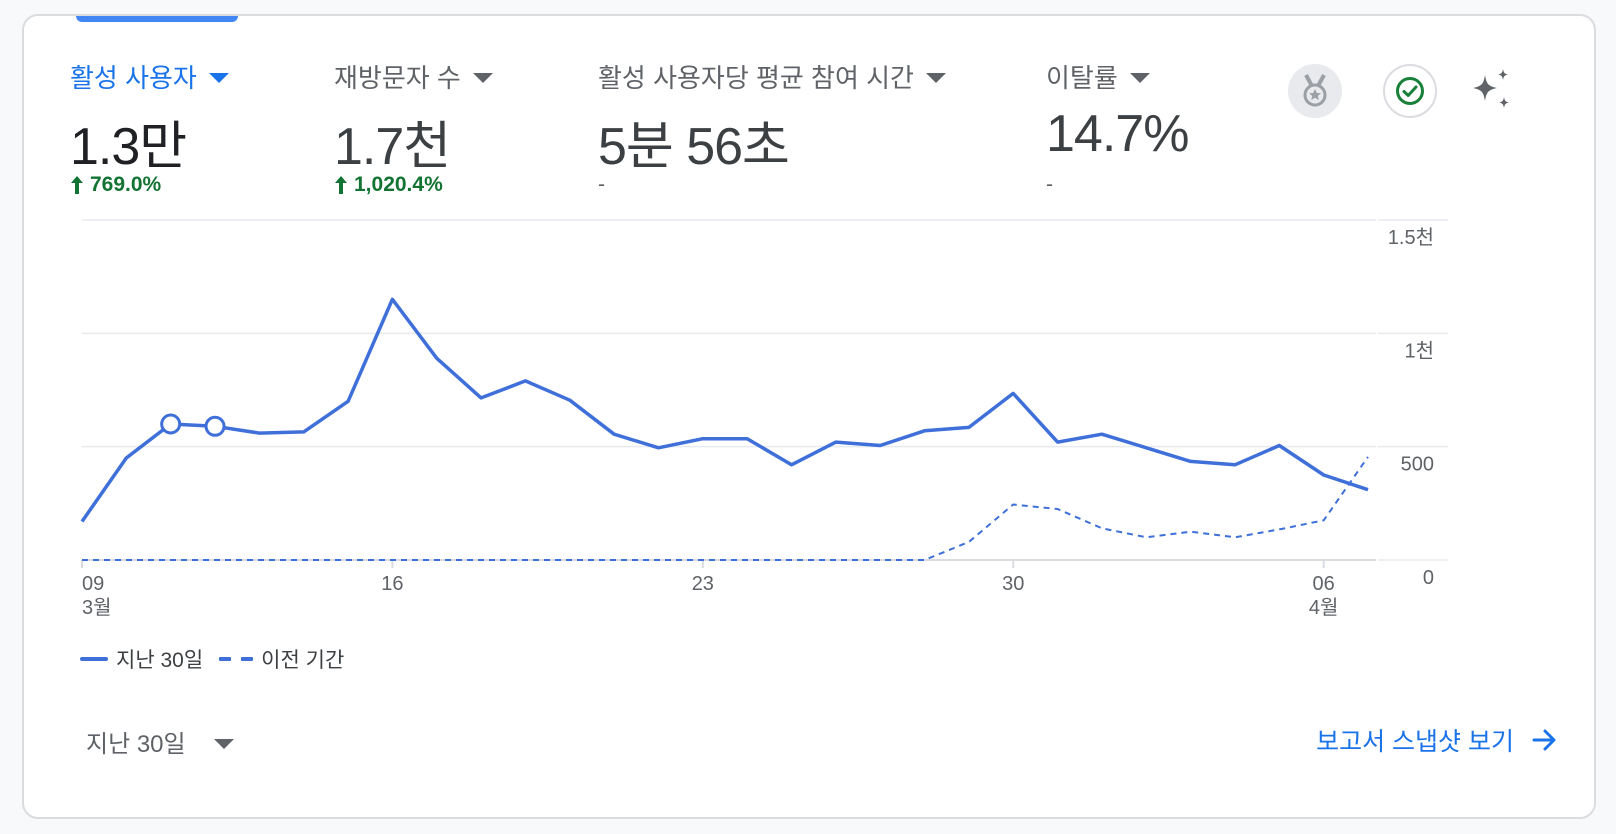 This screenshot has height=834, width=1616. Describe the element at coordinates (1428, 578) in the screenshot. I see `y-tick-label: 0` at that location.